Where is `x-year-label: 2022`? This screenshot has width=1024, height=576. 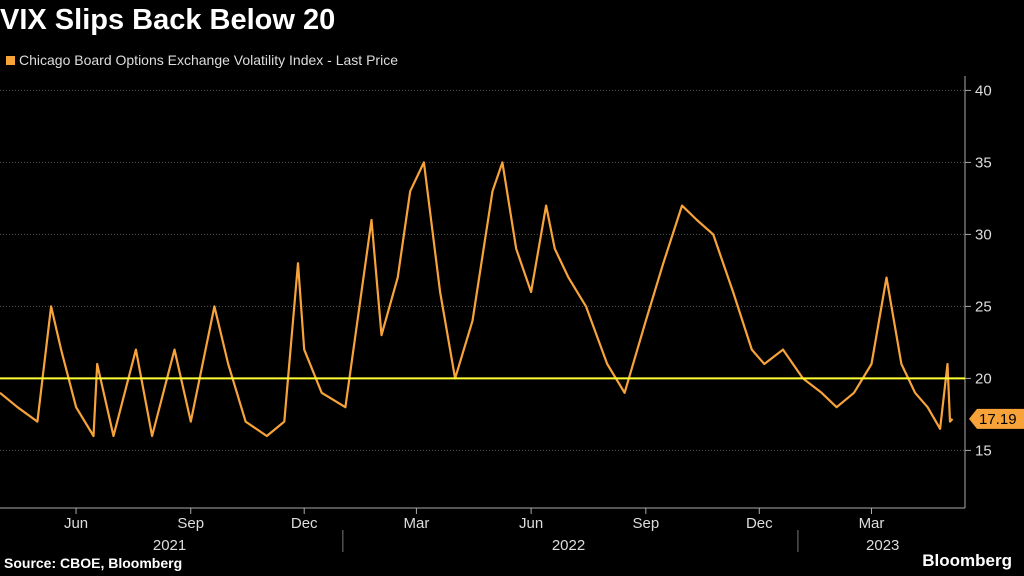
x-year-label: 2022 is located at coordinates (568, 545).